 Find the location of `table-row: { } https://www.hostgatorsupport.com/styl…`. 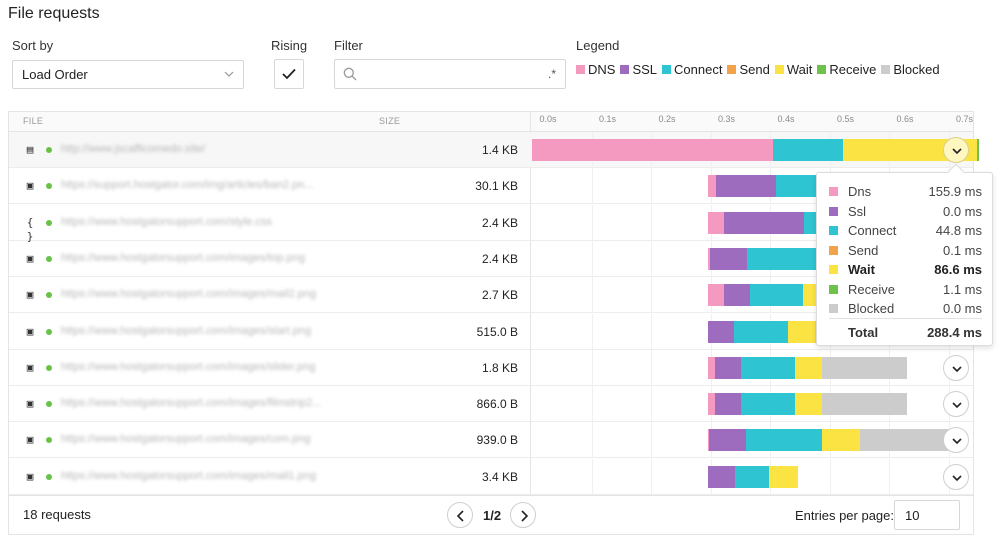

table-row: { } https://www.hostgatorsupport.com/styl… is located at coordinates (491, 223).